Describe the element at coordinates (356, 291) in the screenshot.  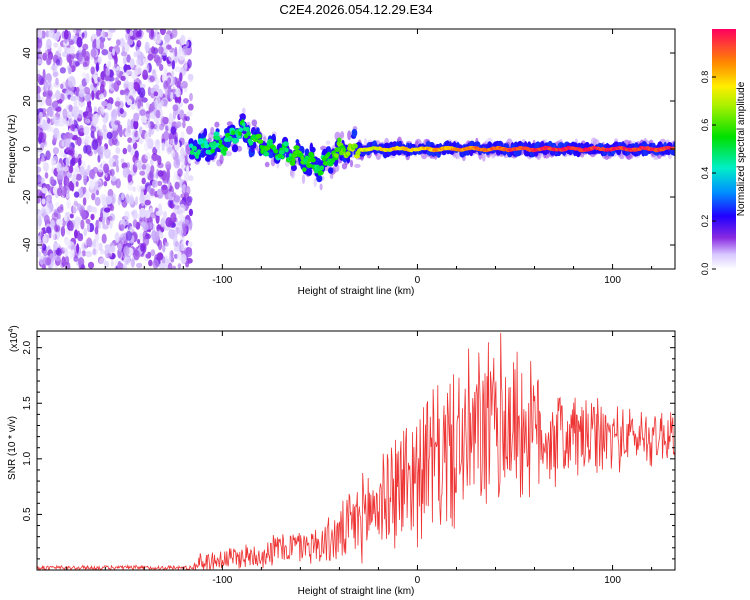
I see `spectrogram-x-label: Height of straight line (km)` at that location.